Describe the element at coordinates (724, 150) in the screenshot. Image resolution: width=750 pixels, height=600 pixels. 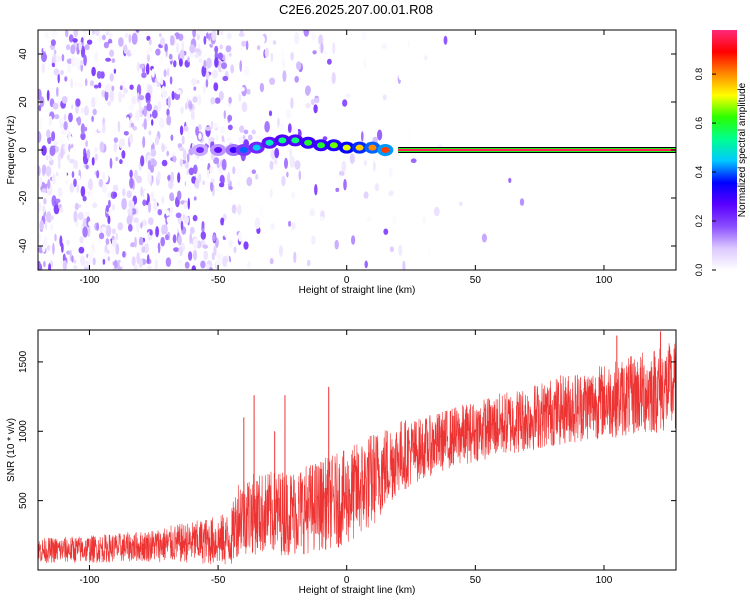
I see `colorbar-gradient` at that location.